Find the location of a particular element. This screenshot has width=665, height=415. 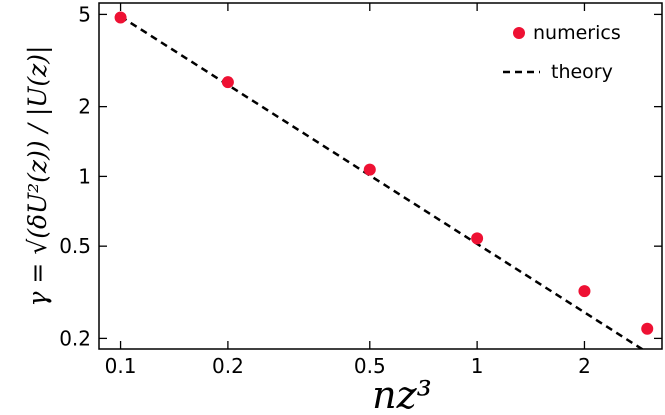

x-tick-label: 0.2 is located at coordinates (228, 366).